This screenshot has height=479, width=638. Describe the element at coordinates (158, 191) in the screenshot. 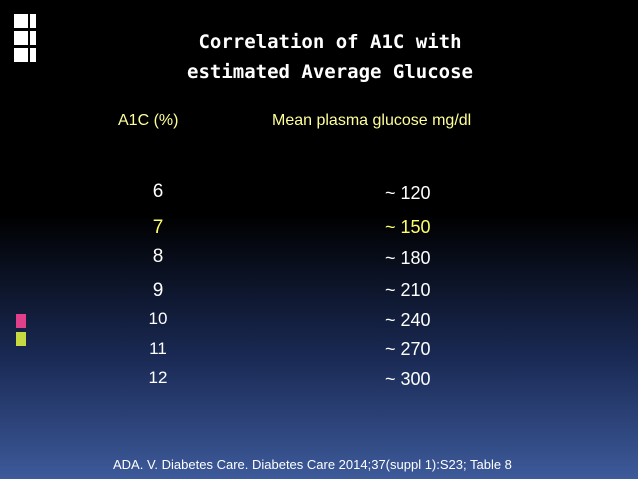

I see `a1c-value: 6` at that location.